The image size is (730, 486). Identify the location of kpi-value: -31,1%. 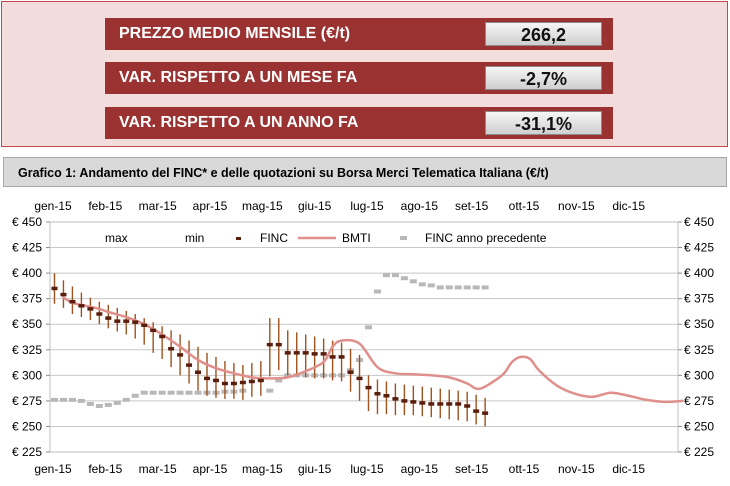
(543, 123).